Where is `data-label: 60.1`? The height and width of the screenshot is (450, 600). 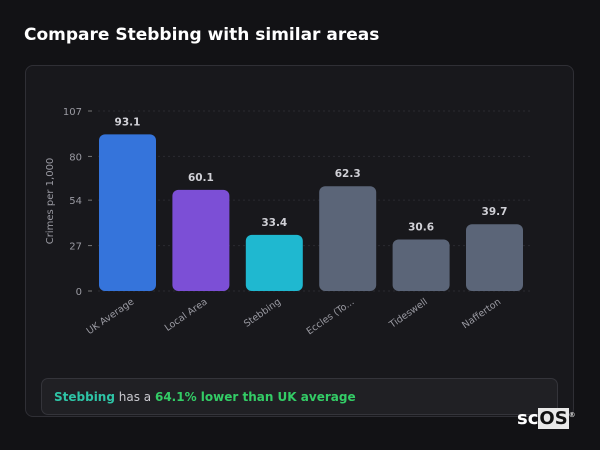
data-label: 60.1 is located at coordinates (201, 178).